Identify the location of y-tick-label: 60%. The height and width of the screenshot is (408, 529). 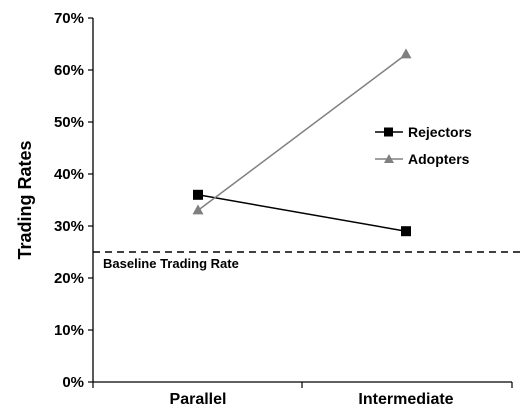
(69, 70).